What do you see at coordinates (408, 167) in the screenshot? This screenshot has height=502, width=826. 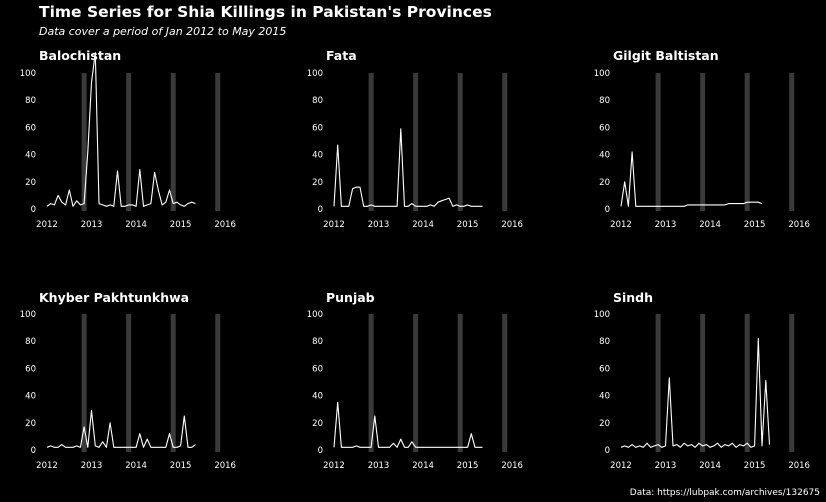 I see `series-line-fata` at bounding box center [408, 167].